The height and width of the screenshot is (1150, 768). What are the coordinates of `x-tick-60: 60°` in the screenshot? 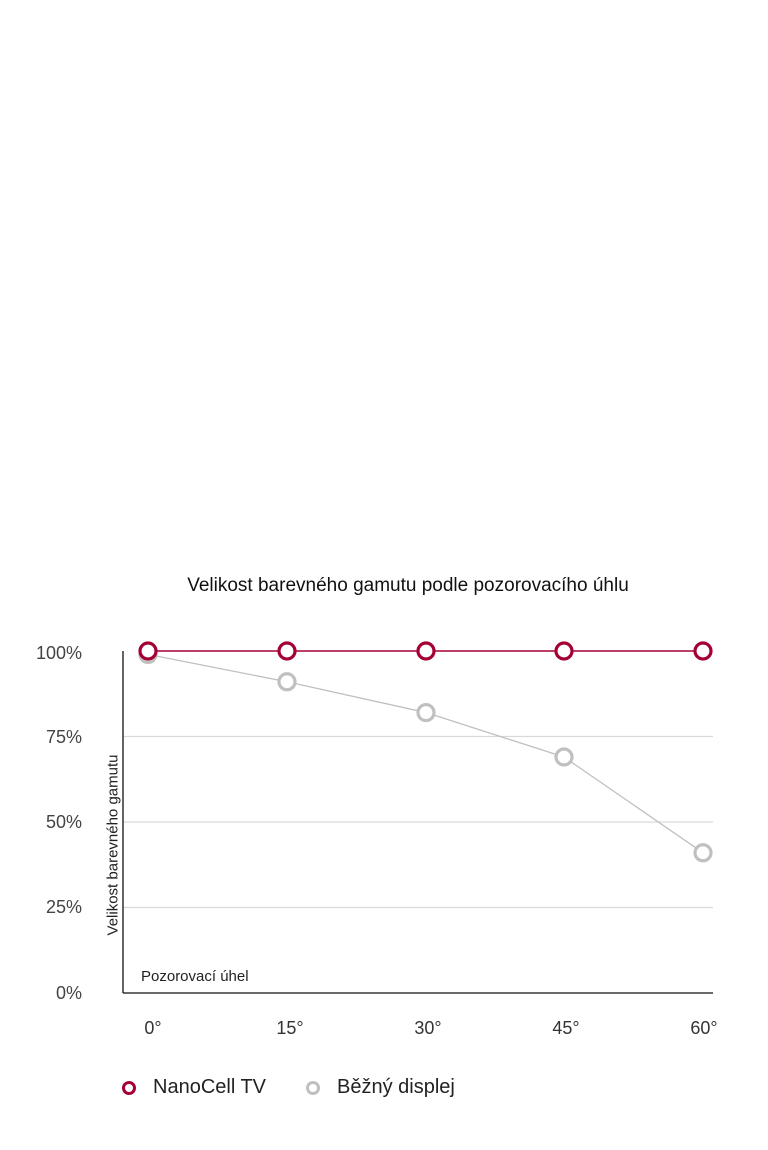 It's located at (704, 1028).